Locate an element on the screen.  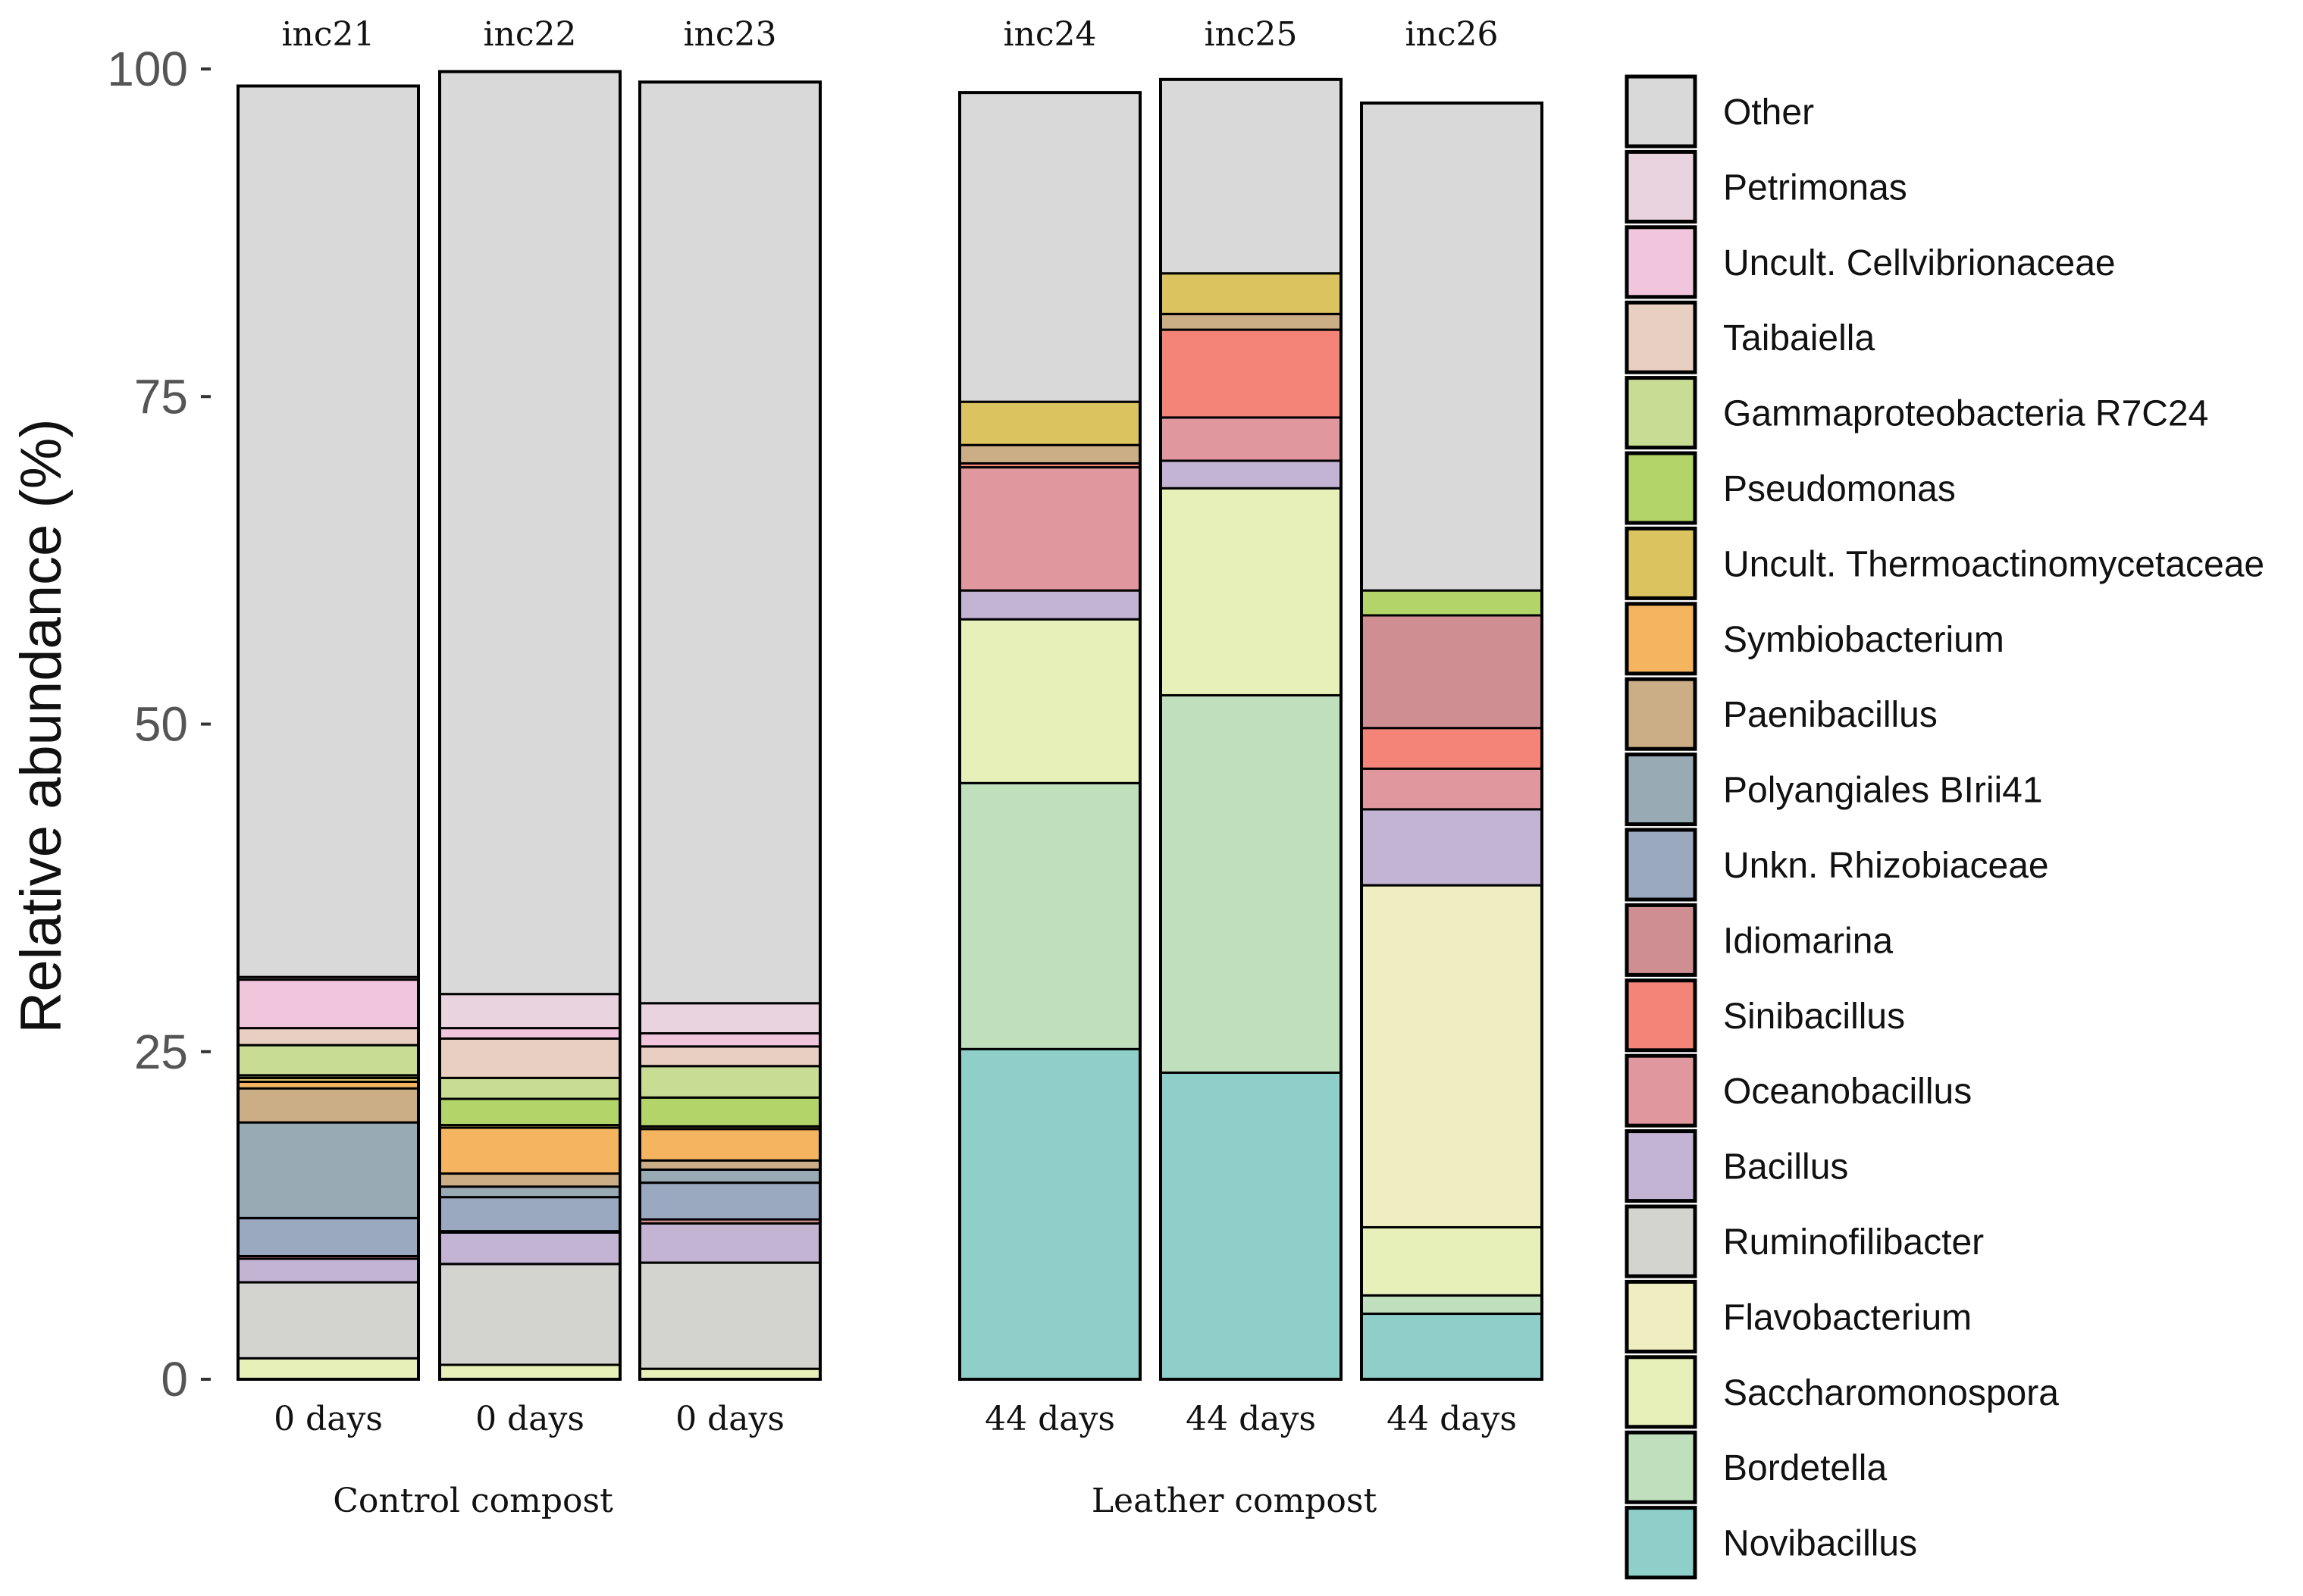
legend-item: Flavobacterium is located at coordinates (1798, 1316).